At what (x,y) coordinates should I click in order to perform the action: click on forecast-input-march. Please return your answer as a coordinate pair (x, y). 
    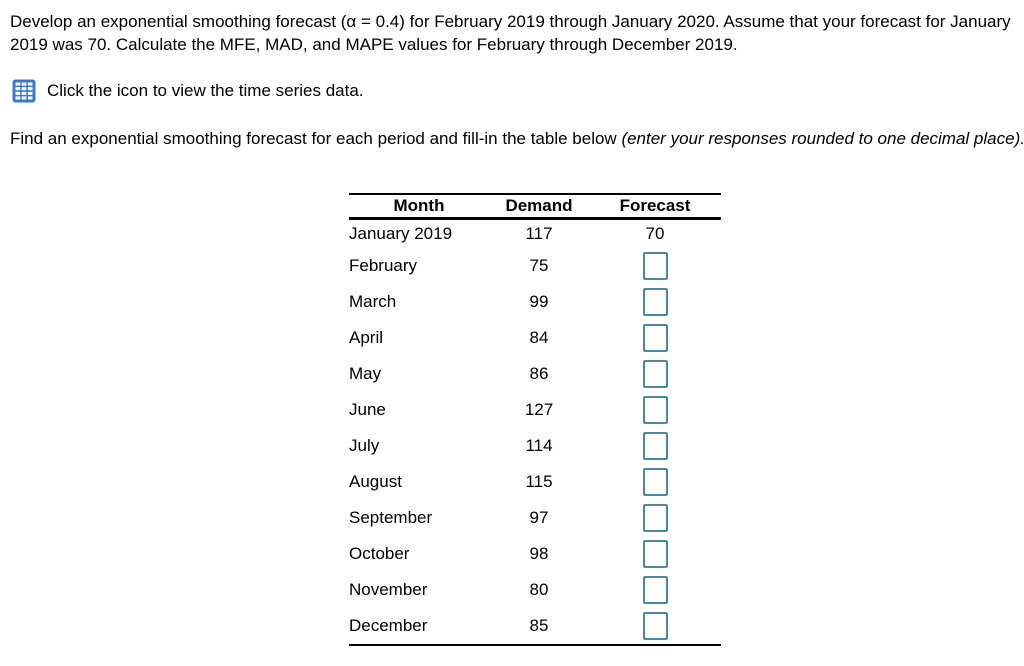
    Looking at the image, I should click on (655, 302).